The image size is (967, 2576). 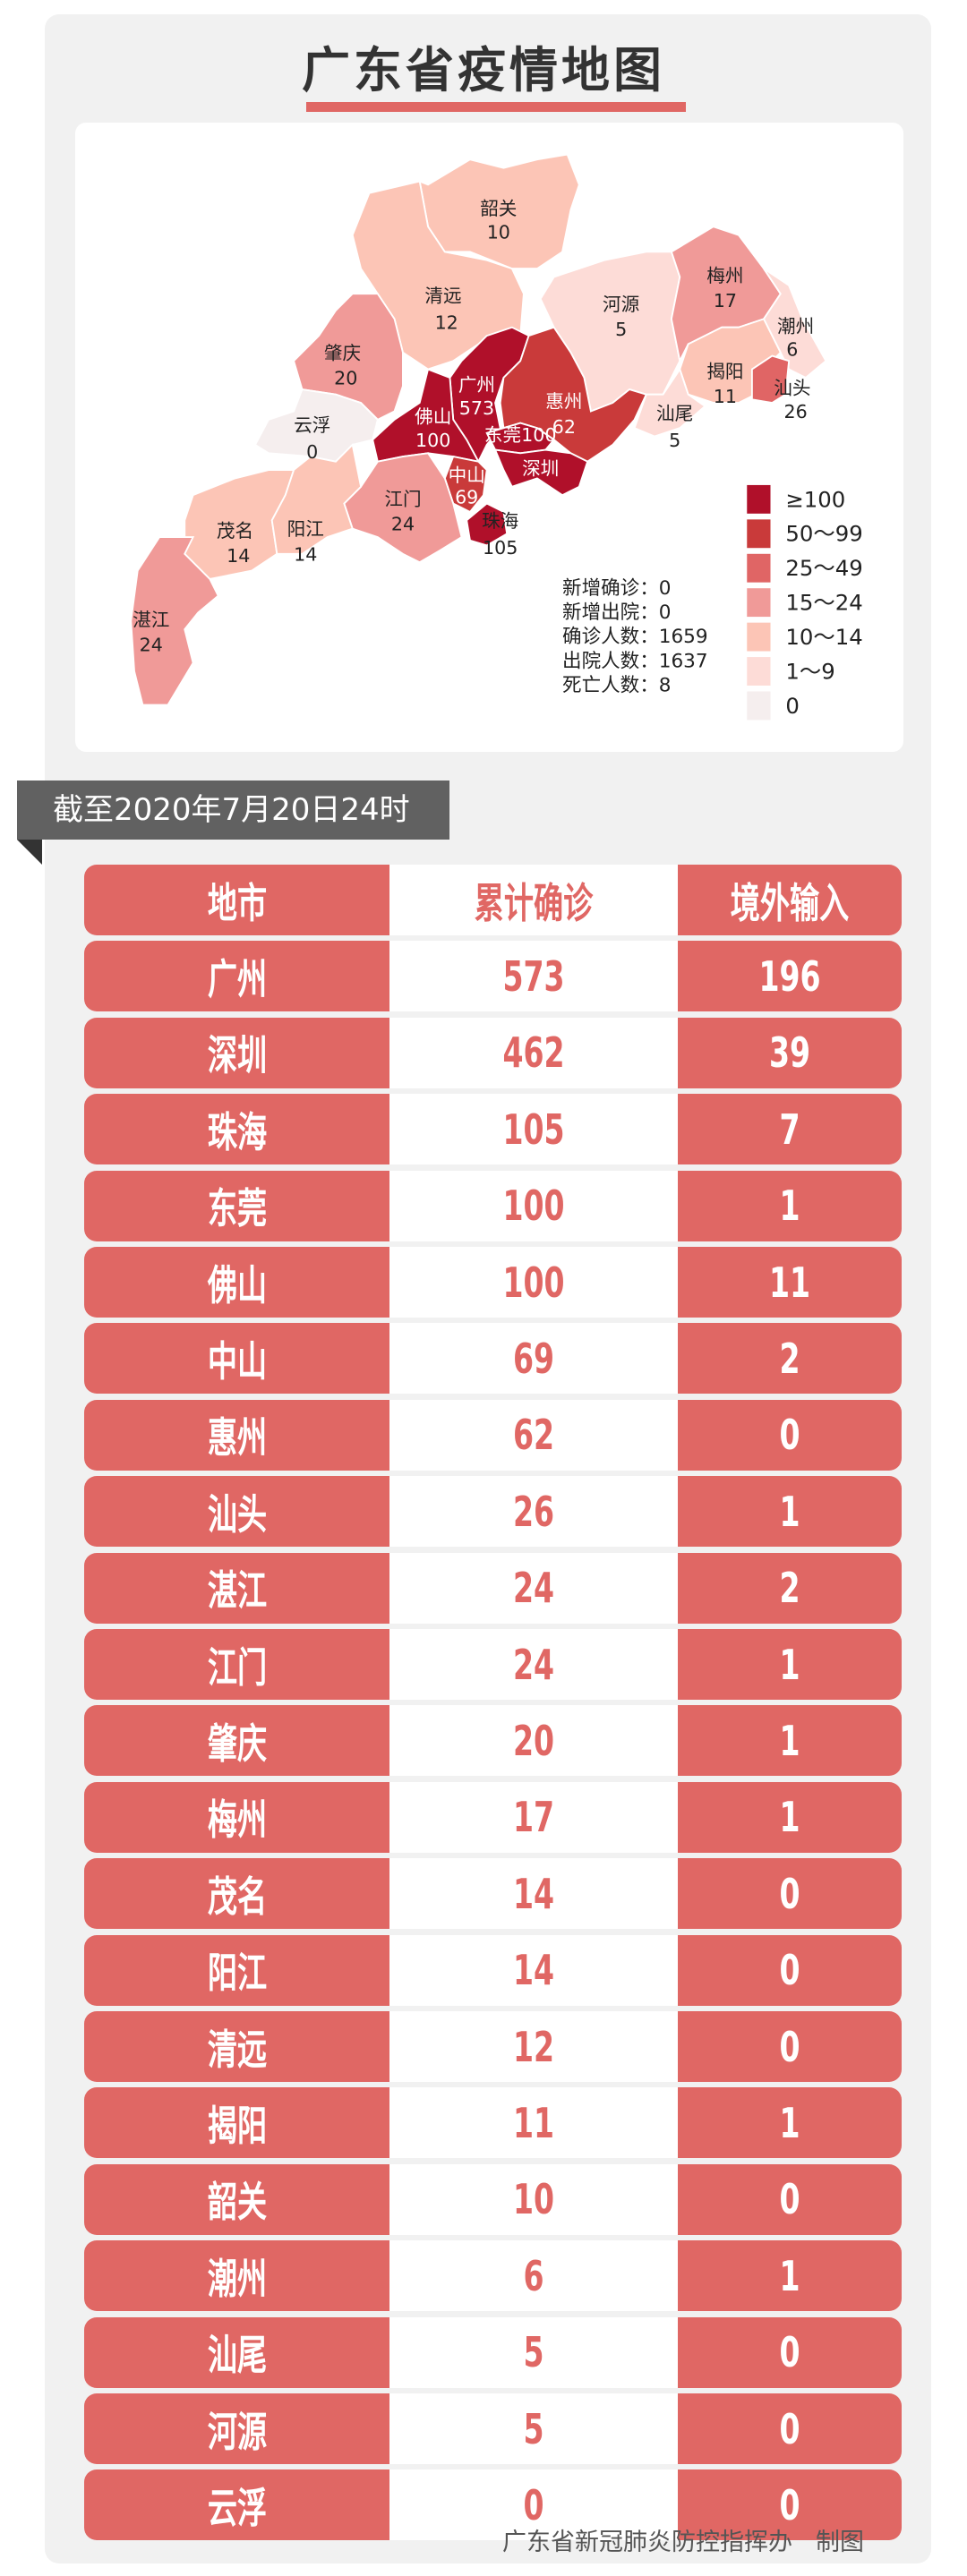 I want to click on table-row: 东莞 100 1, so click(x=493, y=1205).